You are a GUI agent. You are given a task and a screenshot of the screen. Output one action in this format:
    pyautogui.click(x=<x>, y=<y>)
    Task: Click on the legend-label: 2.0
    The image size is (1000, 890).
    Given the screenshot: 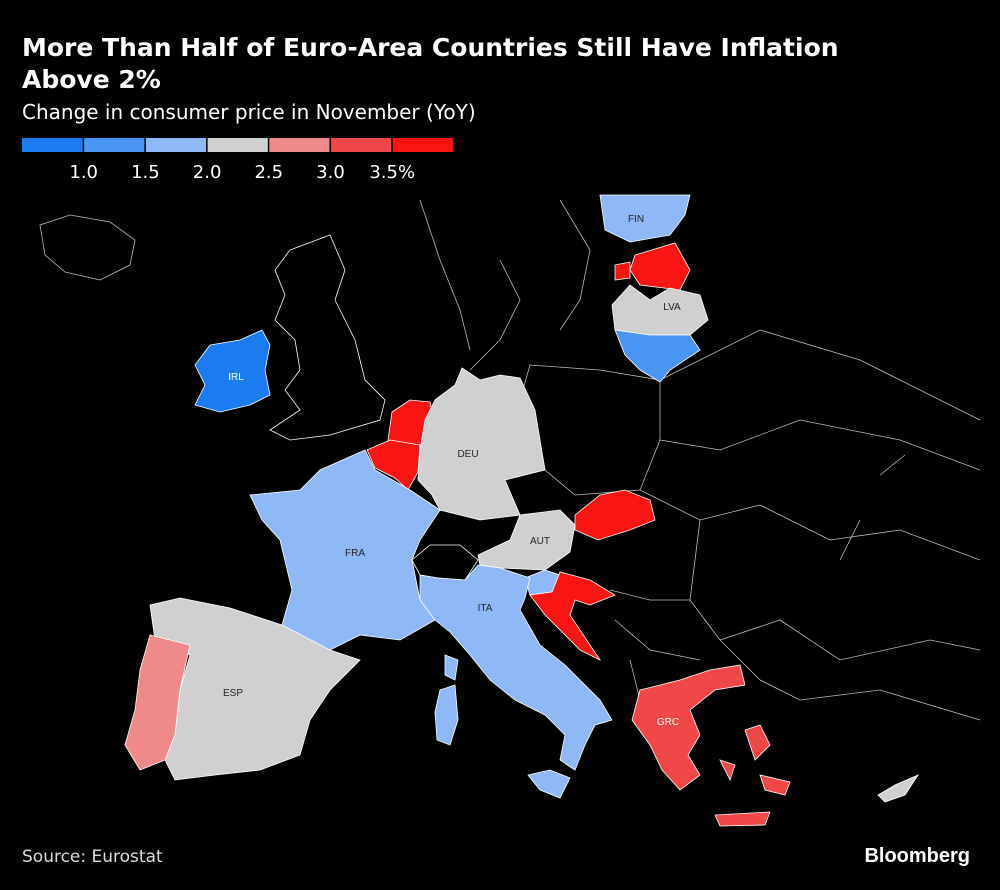 What is the action you would take?
    pyautogui.click(x=207, y=172)
    